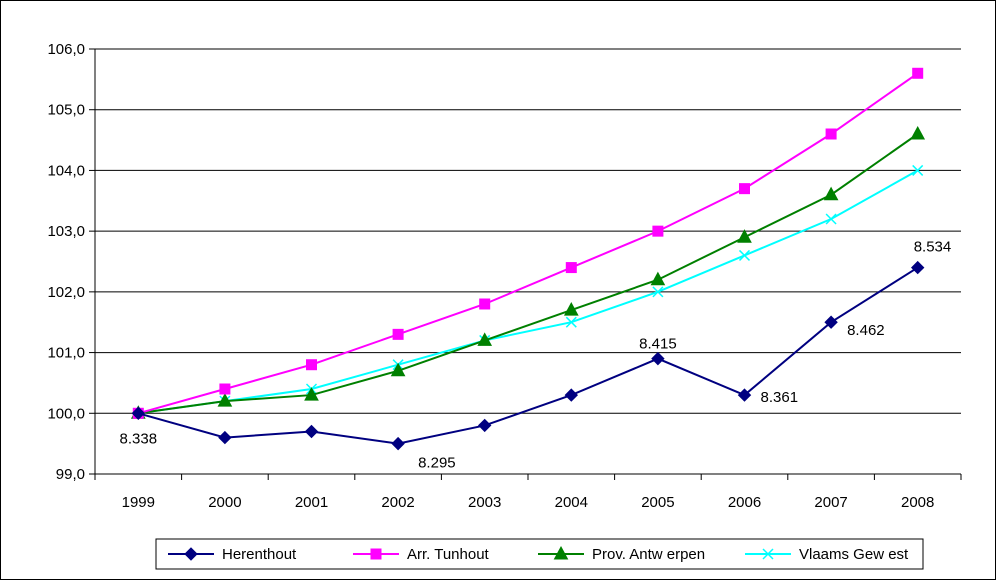 Image resolution: width=996 pixels, height=581 pixels. What do you see at coordinates (259, 554) in the screenshot?
I see `legend-label: Herenthout` at bounding box center [259, 554].